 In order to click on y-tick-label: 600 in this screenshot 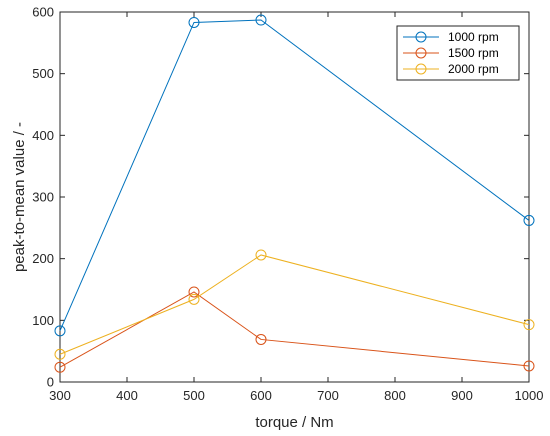, I will do `click(43, 12)`.